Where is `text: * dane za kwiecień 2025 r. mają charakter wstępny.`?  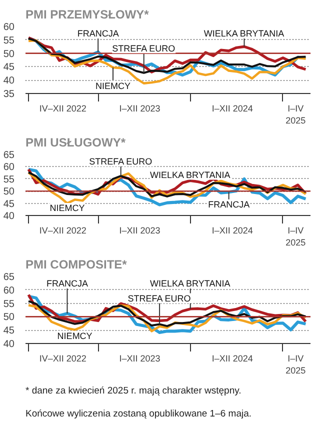 text: * dane za kwiecień 2025 r. mają charakter wstępny. is located at coordinates (134, 391).